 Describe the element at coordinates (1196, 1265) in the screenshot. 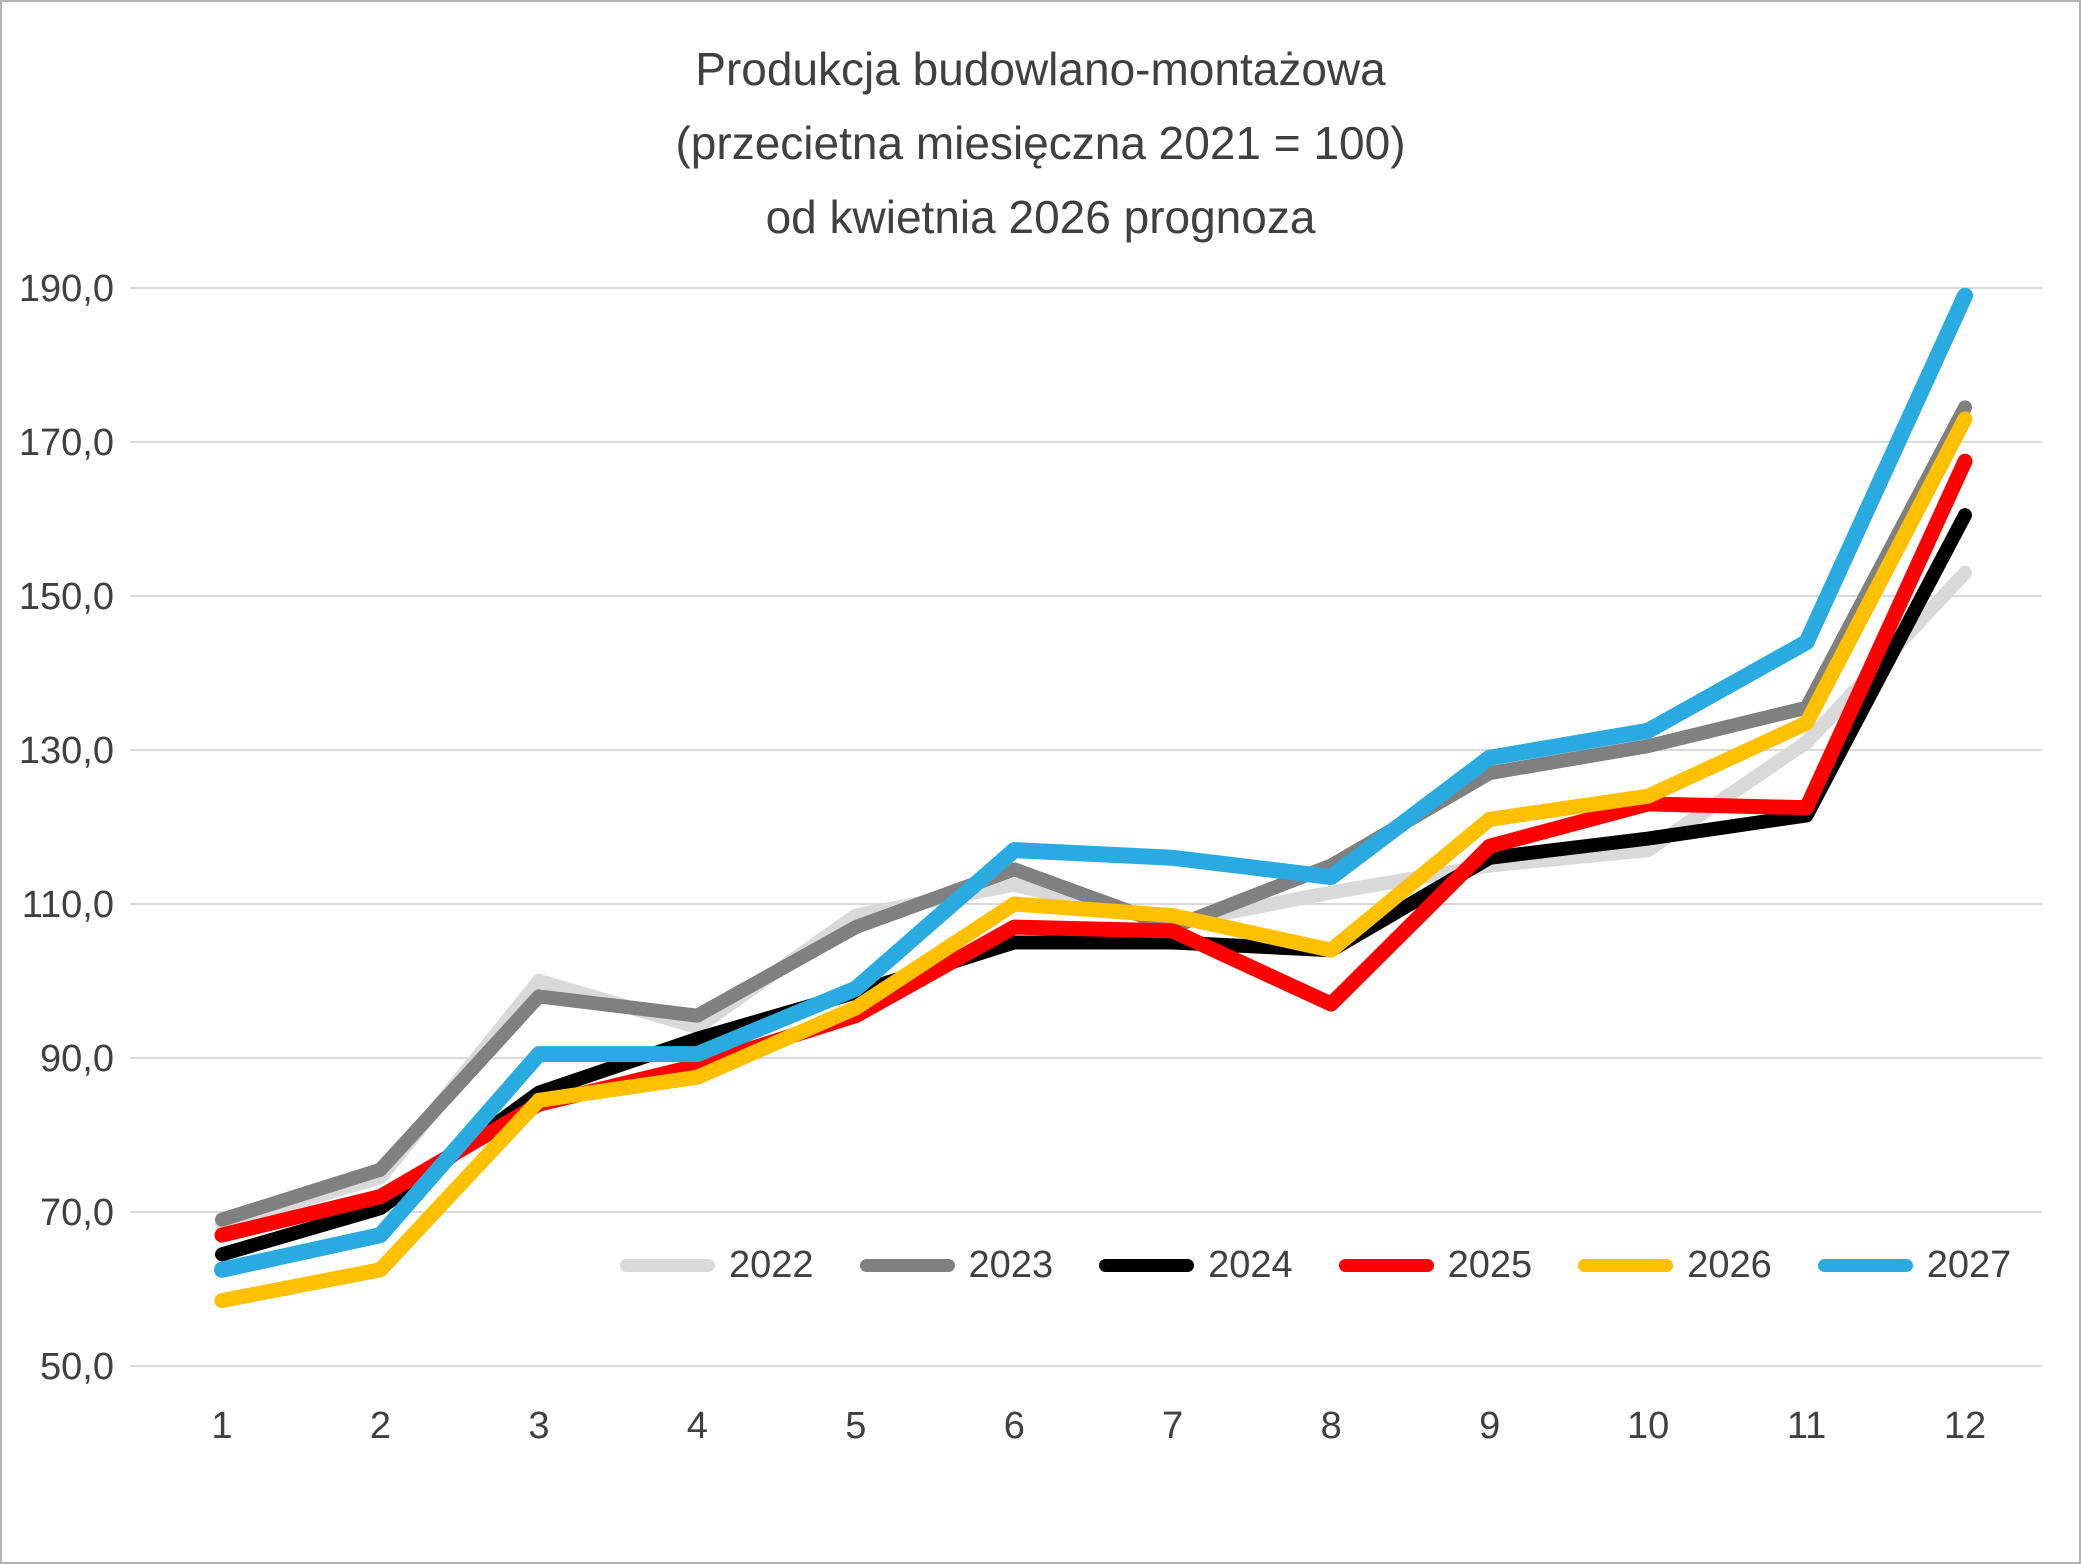

I see `legend-item-2024: 2024` at that location.